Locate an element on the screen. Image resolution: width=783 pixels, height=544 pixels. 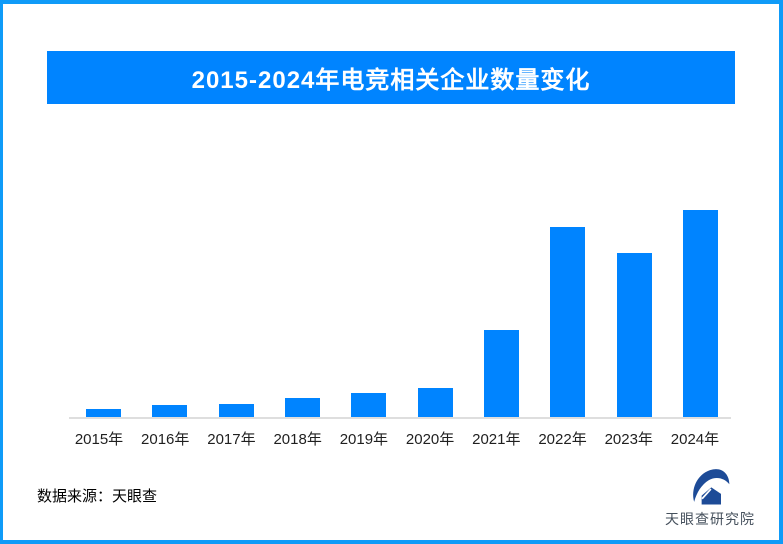
data-source-label: 数据来源：天眼查 is located at coordinates (97, 496).